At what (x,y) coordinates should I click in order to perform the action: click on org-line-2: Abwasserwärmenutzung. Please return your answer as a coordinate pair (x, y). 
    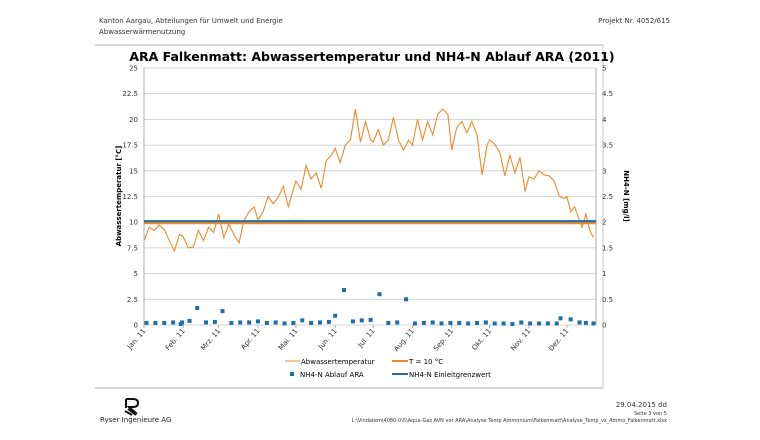
    Looking at the image, I should click on (142, 32).